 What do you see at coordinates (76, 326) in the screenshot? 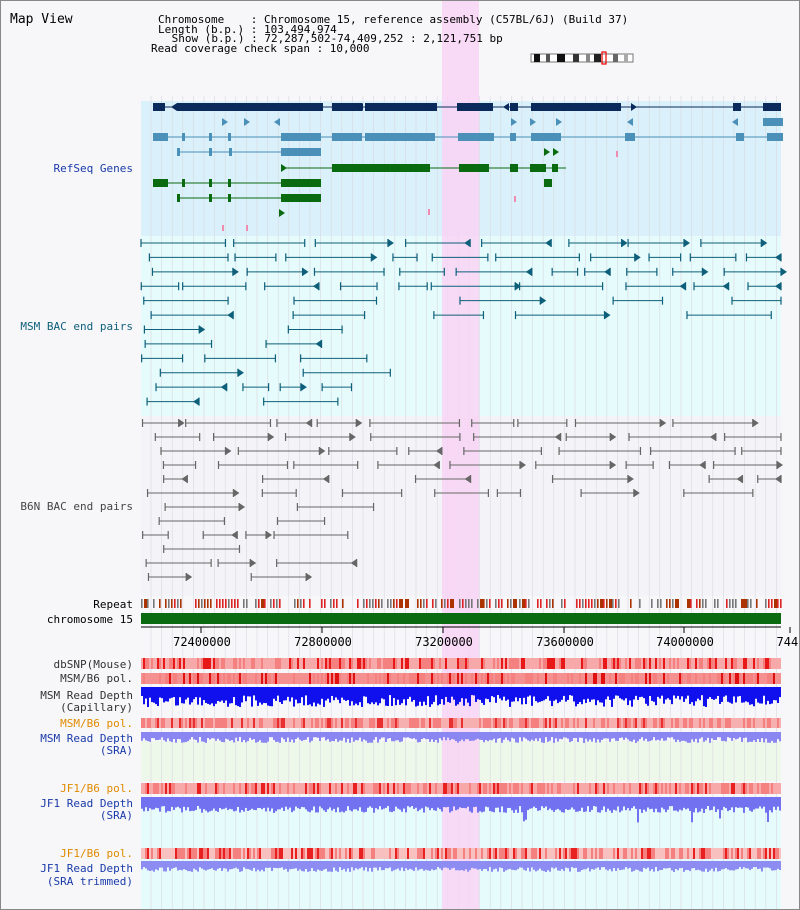
I see `track-label-msm-bac: MSM BAC end pairs` at bounding box center [76, 326].